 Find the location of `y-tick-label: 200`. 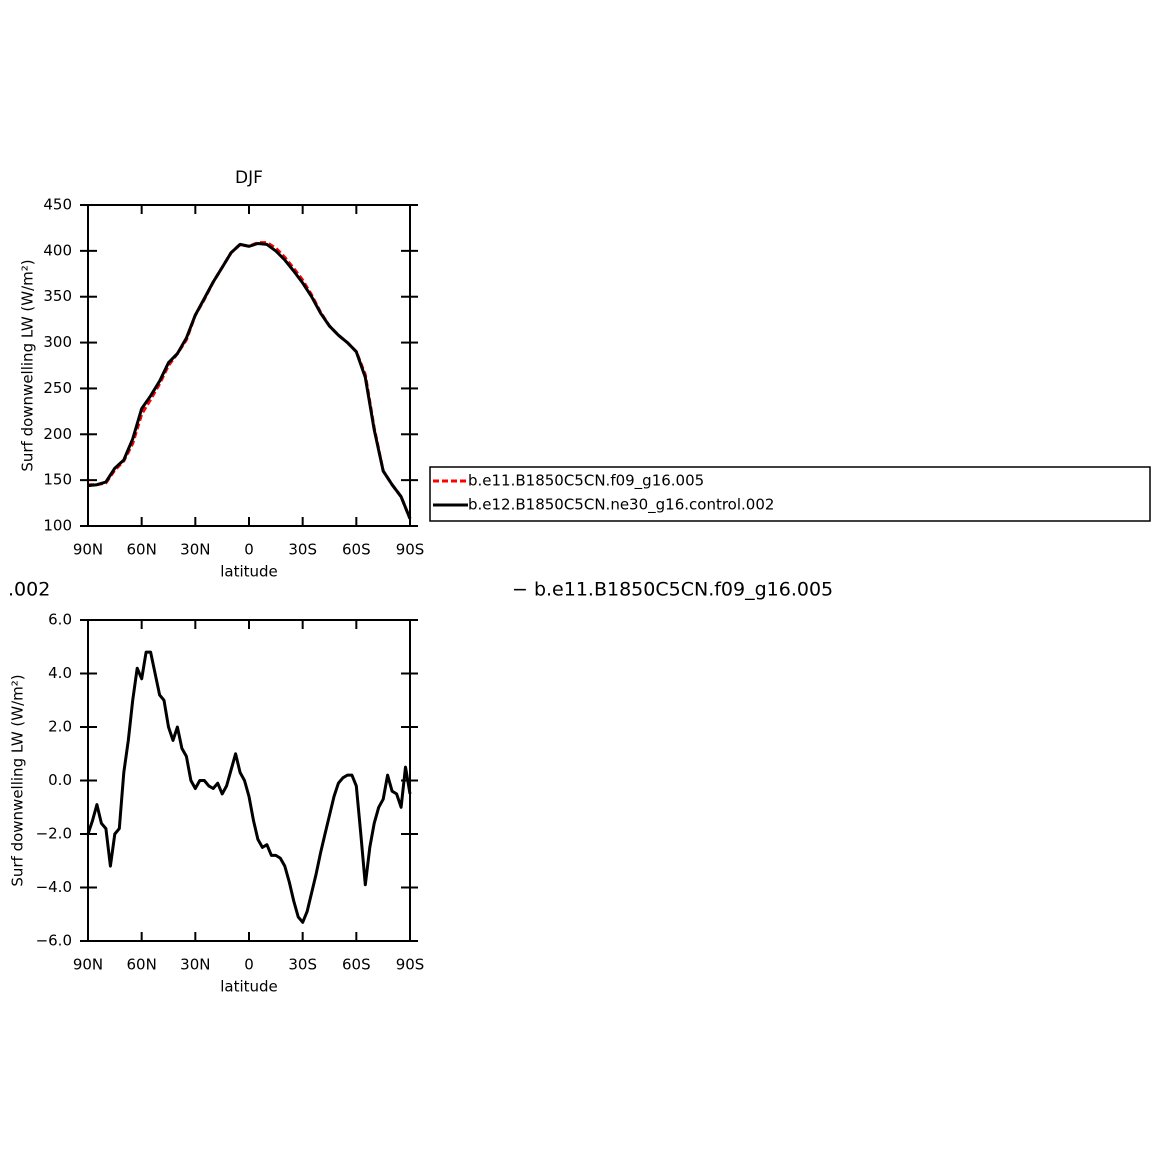

y-tick-label: 200 is located at coordinates (57, 434).